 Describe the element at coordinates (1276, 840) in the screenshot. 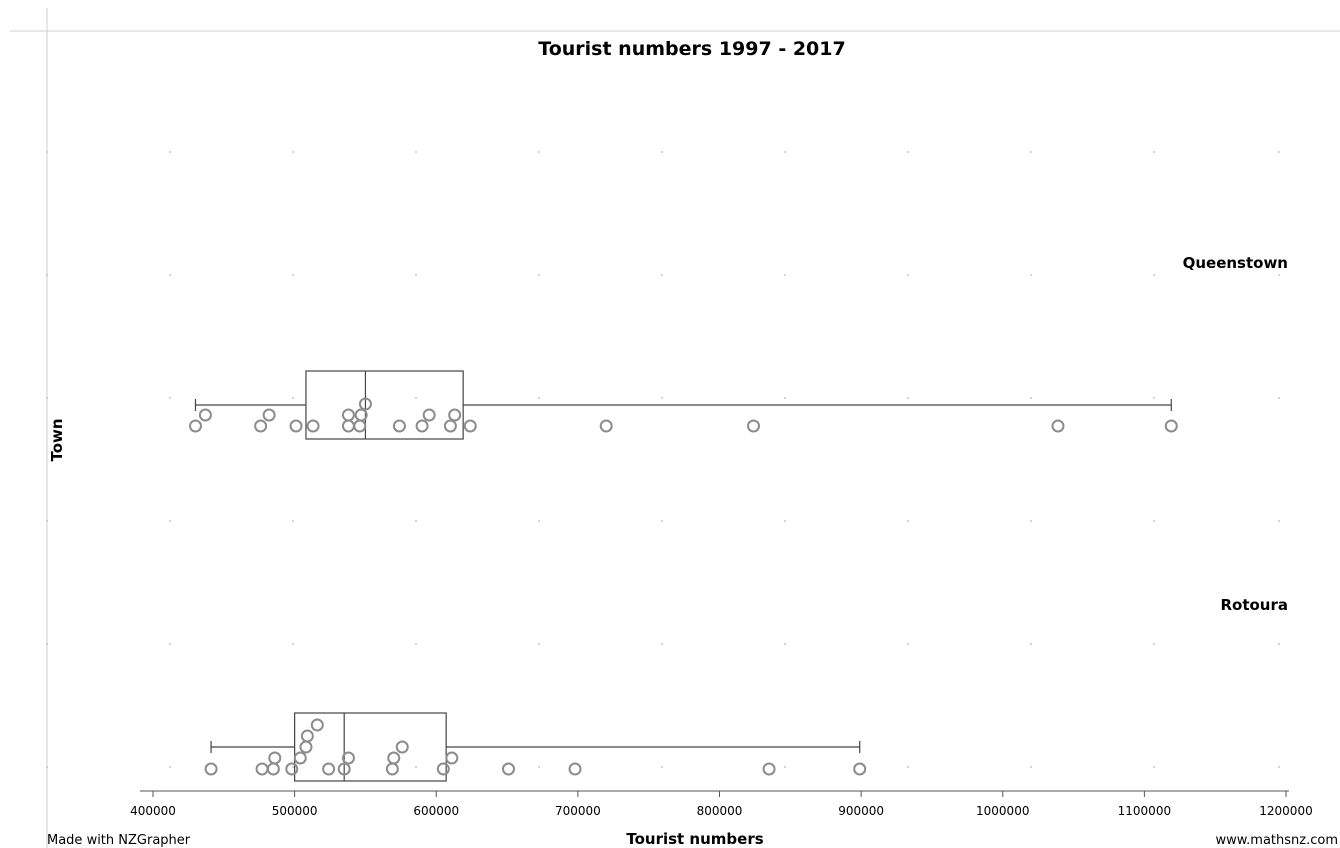

I see `footer-right: www.mathsnz.com` at that location.